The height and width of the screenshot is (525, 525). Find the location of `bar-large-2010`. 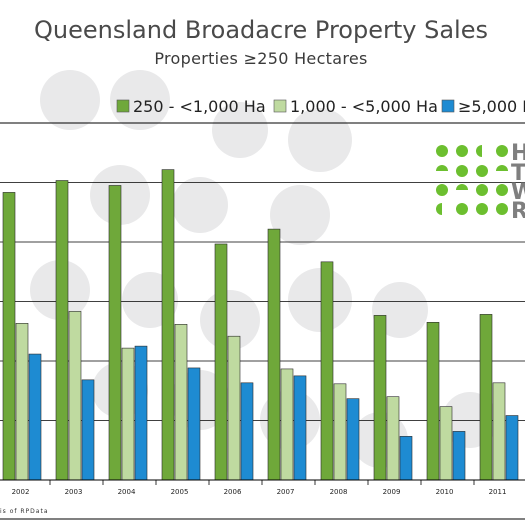

bar-large-2010 is located at coordinates (459, 456).